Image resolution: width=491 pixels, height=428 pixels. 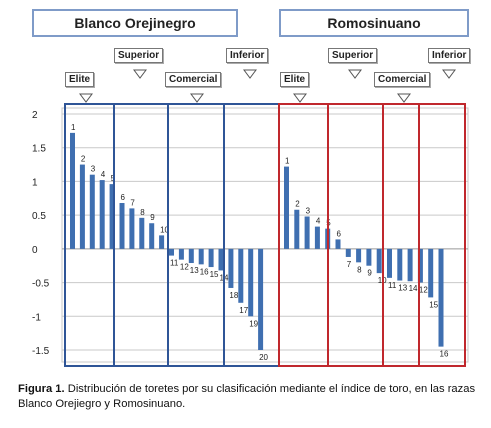 What do you see at coordinates (164, 229) in the screenshot?
I see `data-label: 10` at bounding box center [164, 229].